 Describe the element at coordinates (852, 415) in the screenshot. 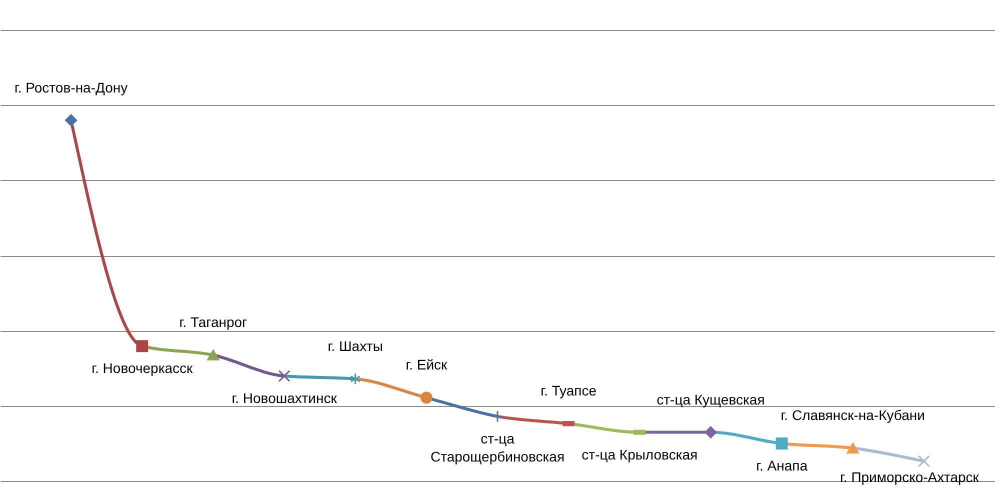

I see `x-tick-label: г. Славянск-на-Кубани` at that location.